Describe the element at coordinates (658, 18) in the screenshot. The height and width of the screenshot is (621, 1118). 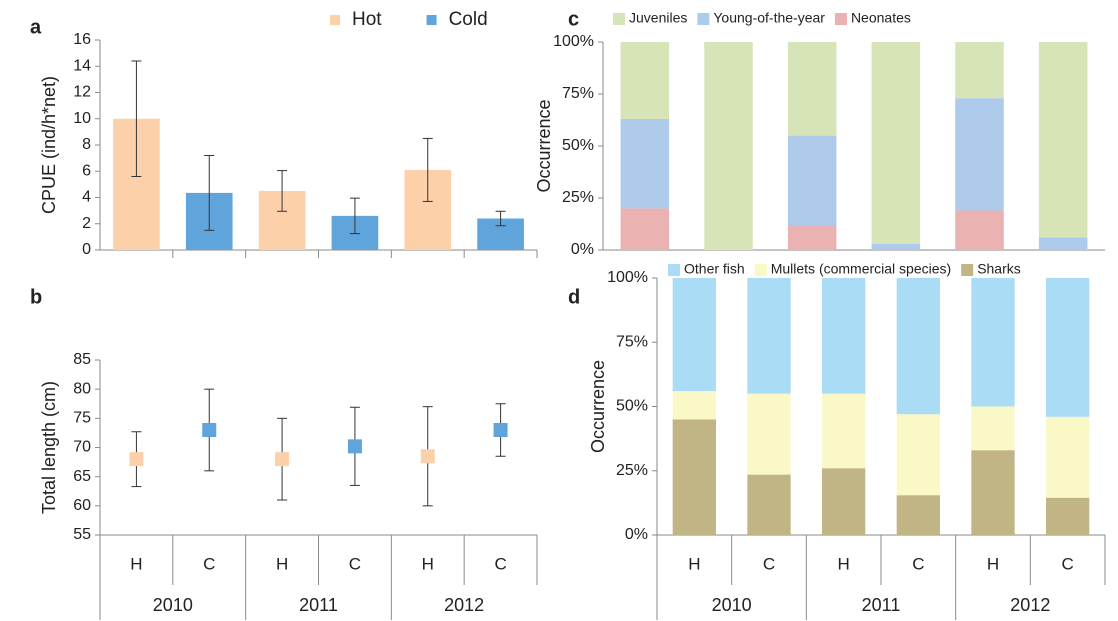
I see `legend-label: Juveniles` at that location.